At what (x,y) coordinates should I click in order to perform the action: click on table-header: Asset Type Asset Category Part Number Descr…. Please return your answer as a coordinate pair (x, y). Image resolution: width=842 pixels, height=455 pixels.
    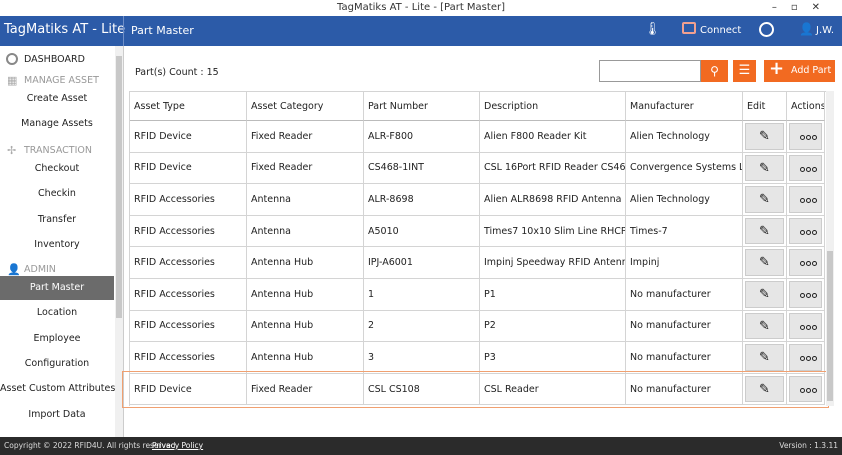
    Looking at the image, I should click on (477, 106).